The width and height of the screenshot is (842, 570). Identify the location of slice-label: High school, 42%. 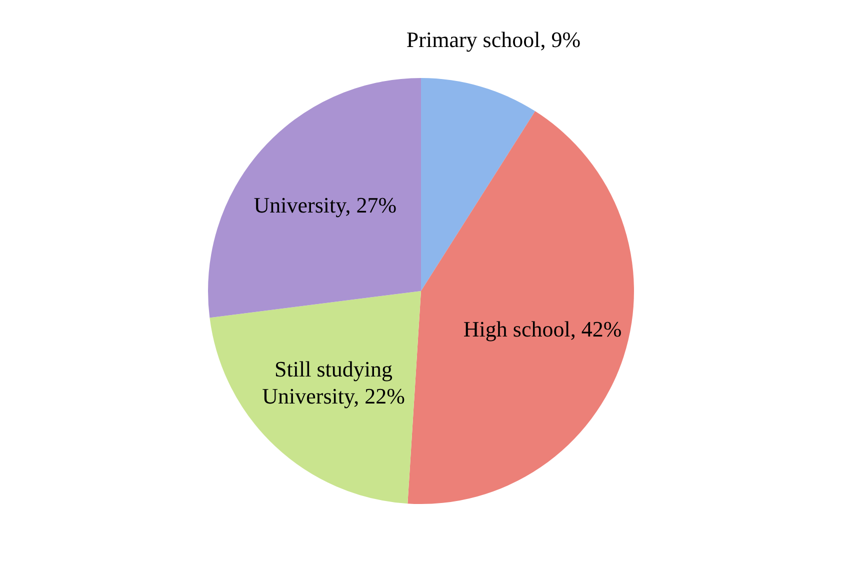
(542, 329).